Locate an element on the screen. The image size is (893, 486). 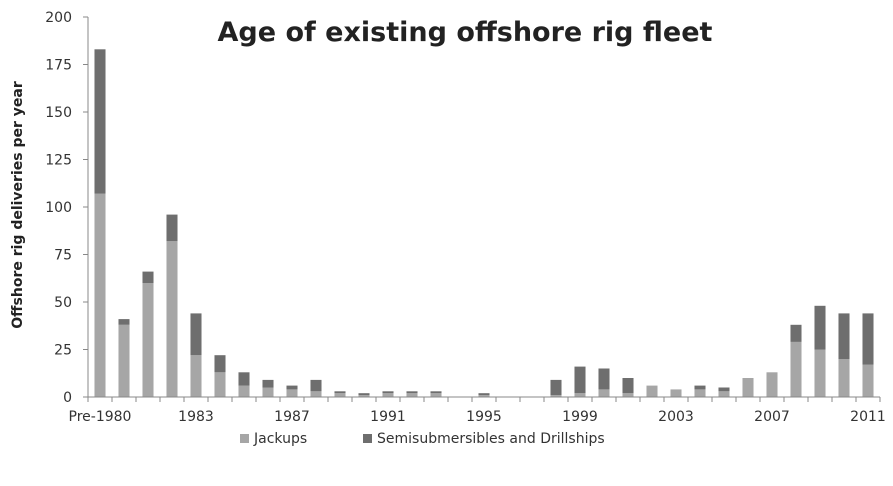
bar-jackups-2006 is located at coordinates (748, 387).